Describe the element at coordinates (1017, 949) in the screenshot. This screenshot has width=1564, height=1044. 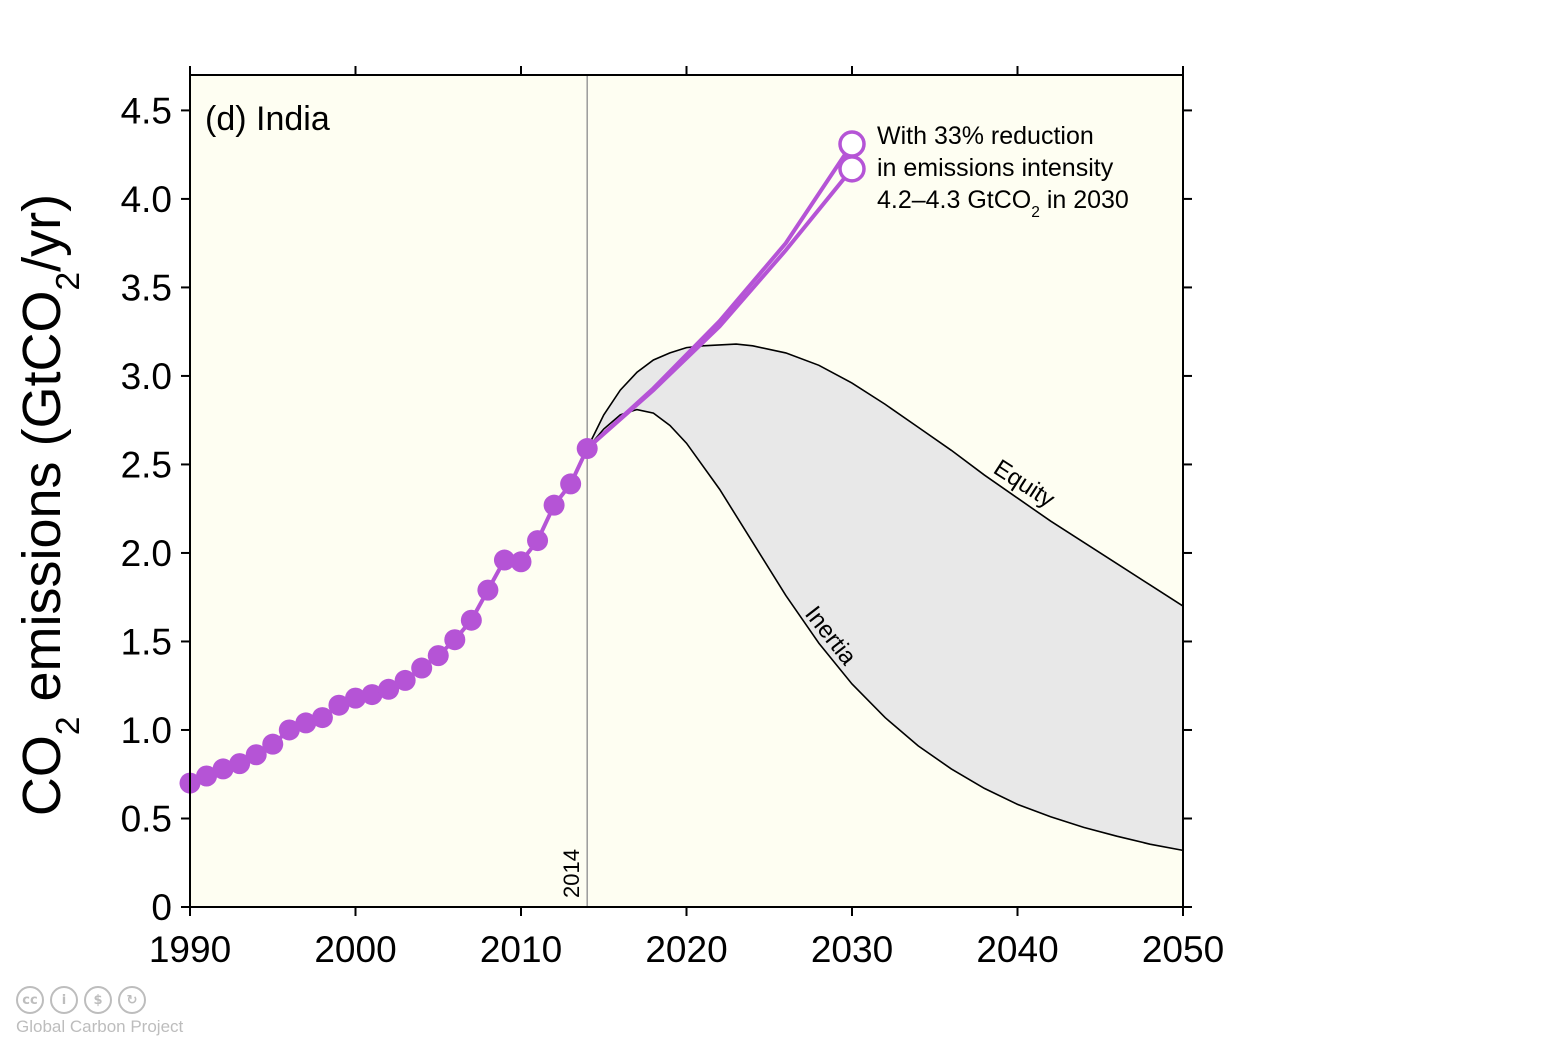
I see `x-tick-label: 2040` at that location.